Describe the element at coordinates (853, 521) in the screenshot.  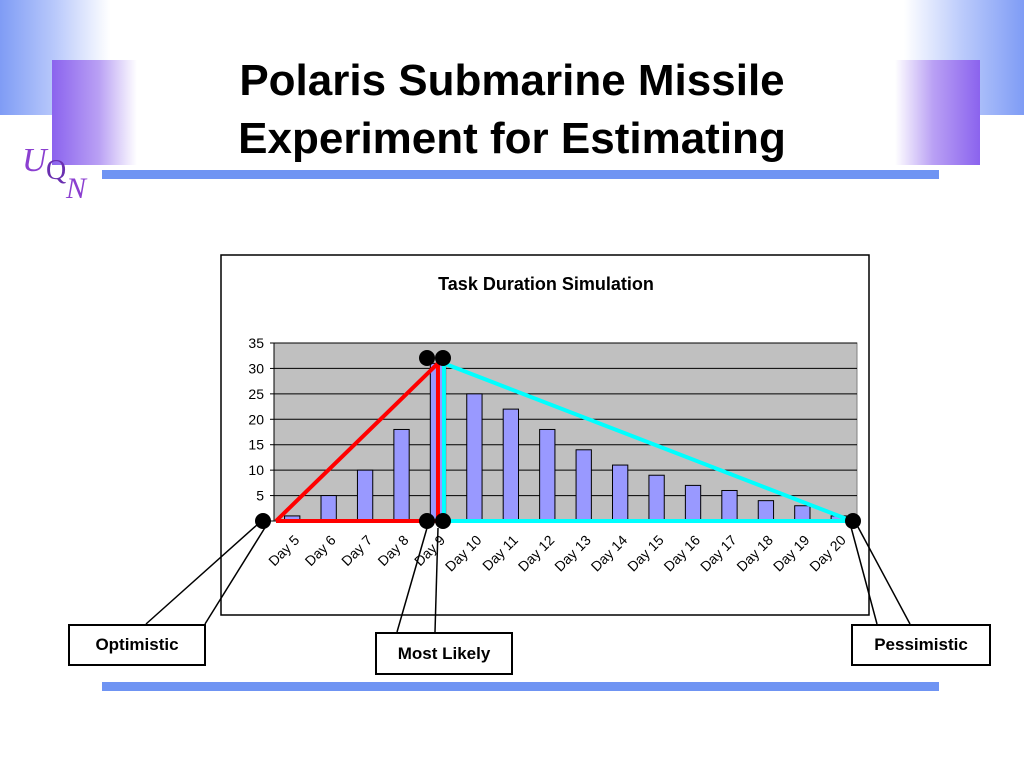
I see `pessimistic-dot` at that location.